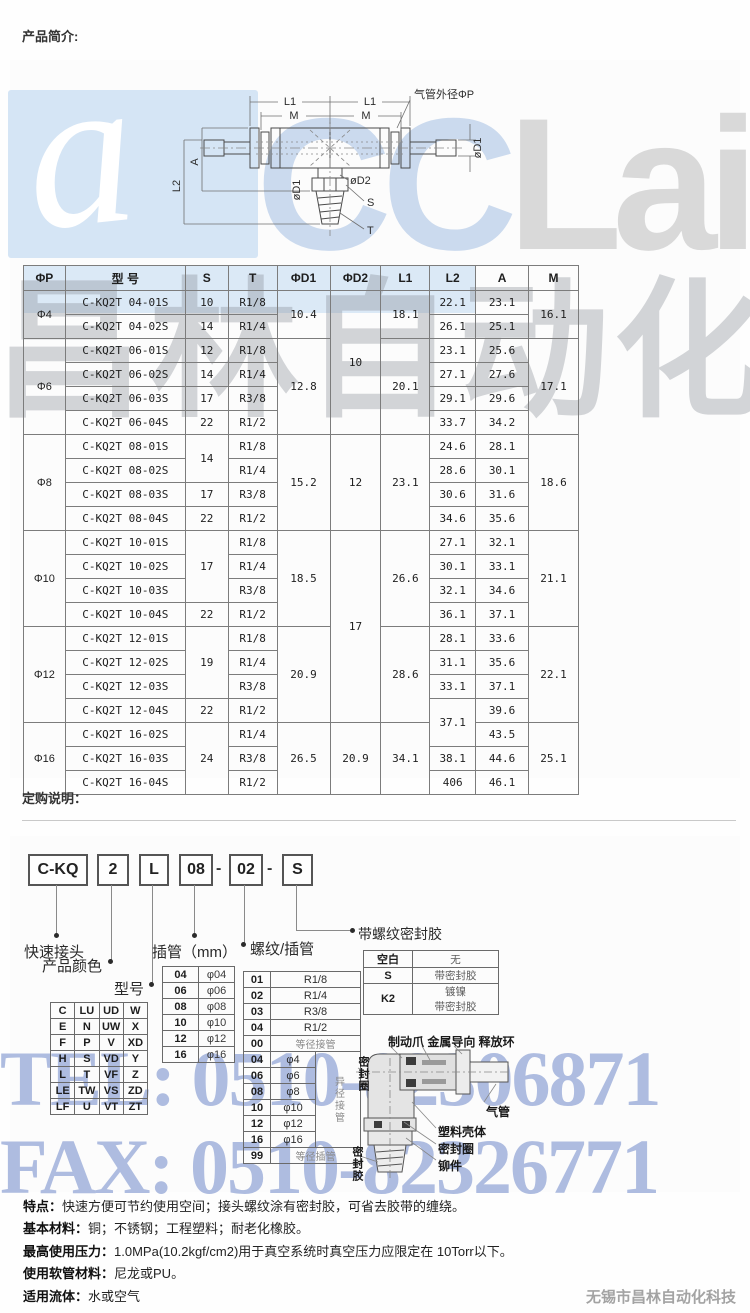 The image size is (750, 1313). I want to click on spec-cell: 29.1, so click(453, 398).